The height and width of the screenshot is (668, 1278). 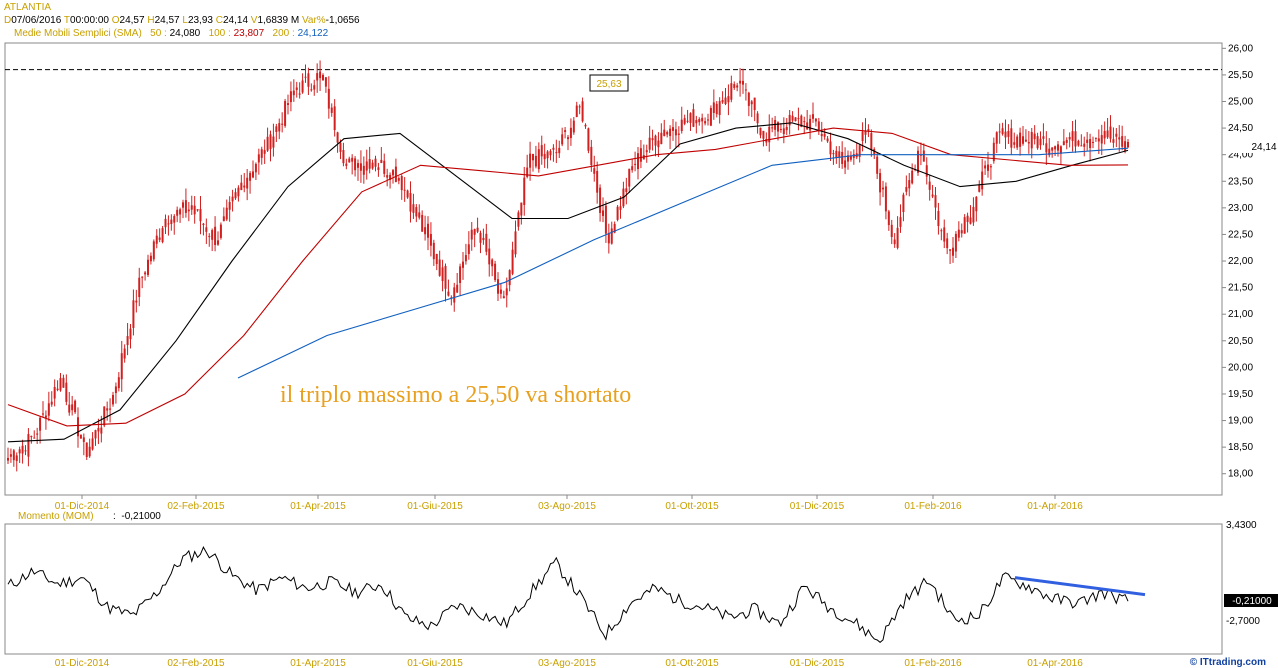 What do you see at coordinates (115, 20) in the screenshot?
I see `open-key: O` at bounding box center [115, 20].